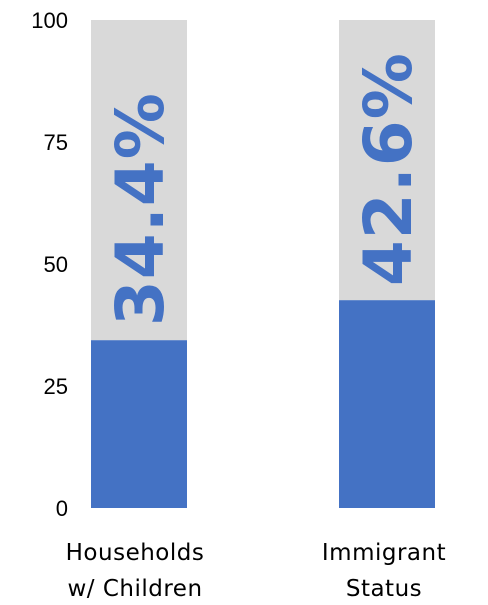  Describe the element at coordinates (49, 20) in the screenshot. I see `y-tick-label: 100` at that location.